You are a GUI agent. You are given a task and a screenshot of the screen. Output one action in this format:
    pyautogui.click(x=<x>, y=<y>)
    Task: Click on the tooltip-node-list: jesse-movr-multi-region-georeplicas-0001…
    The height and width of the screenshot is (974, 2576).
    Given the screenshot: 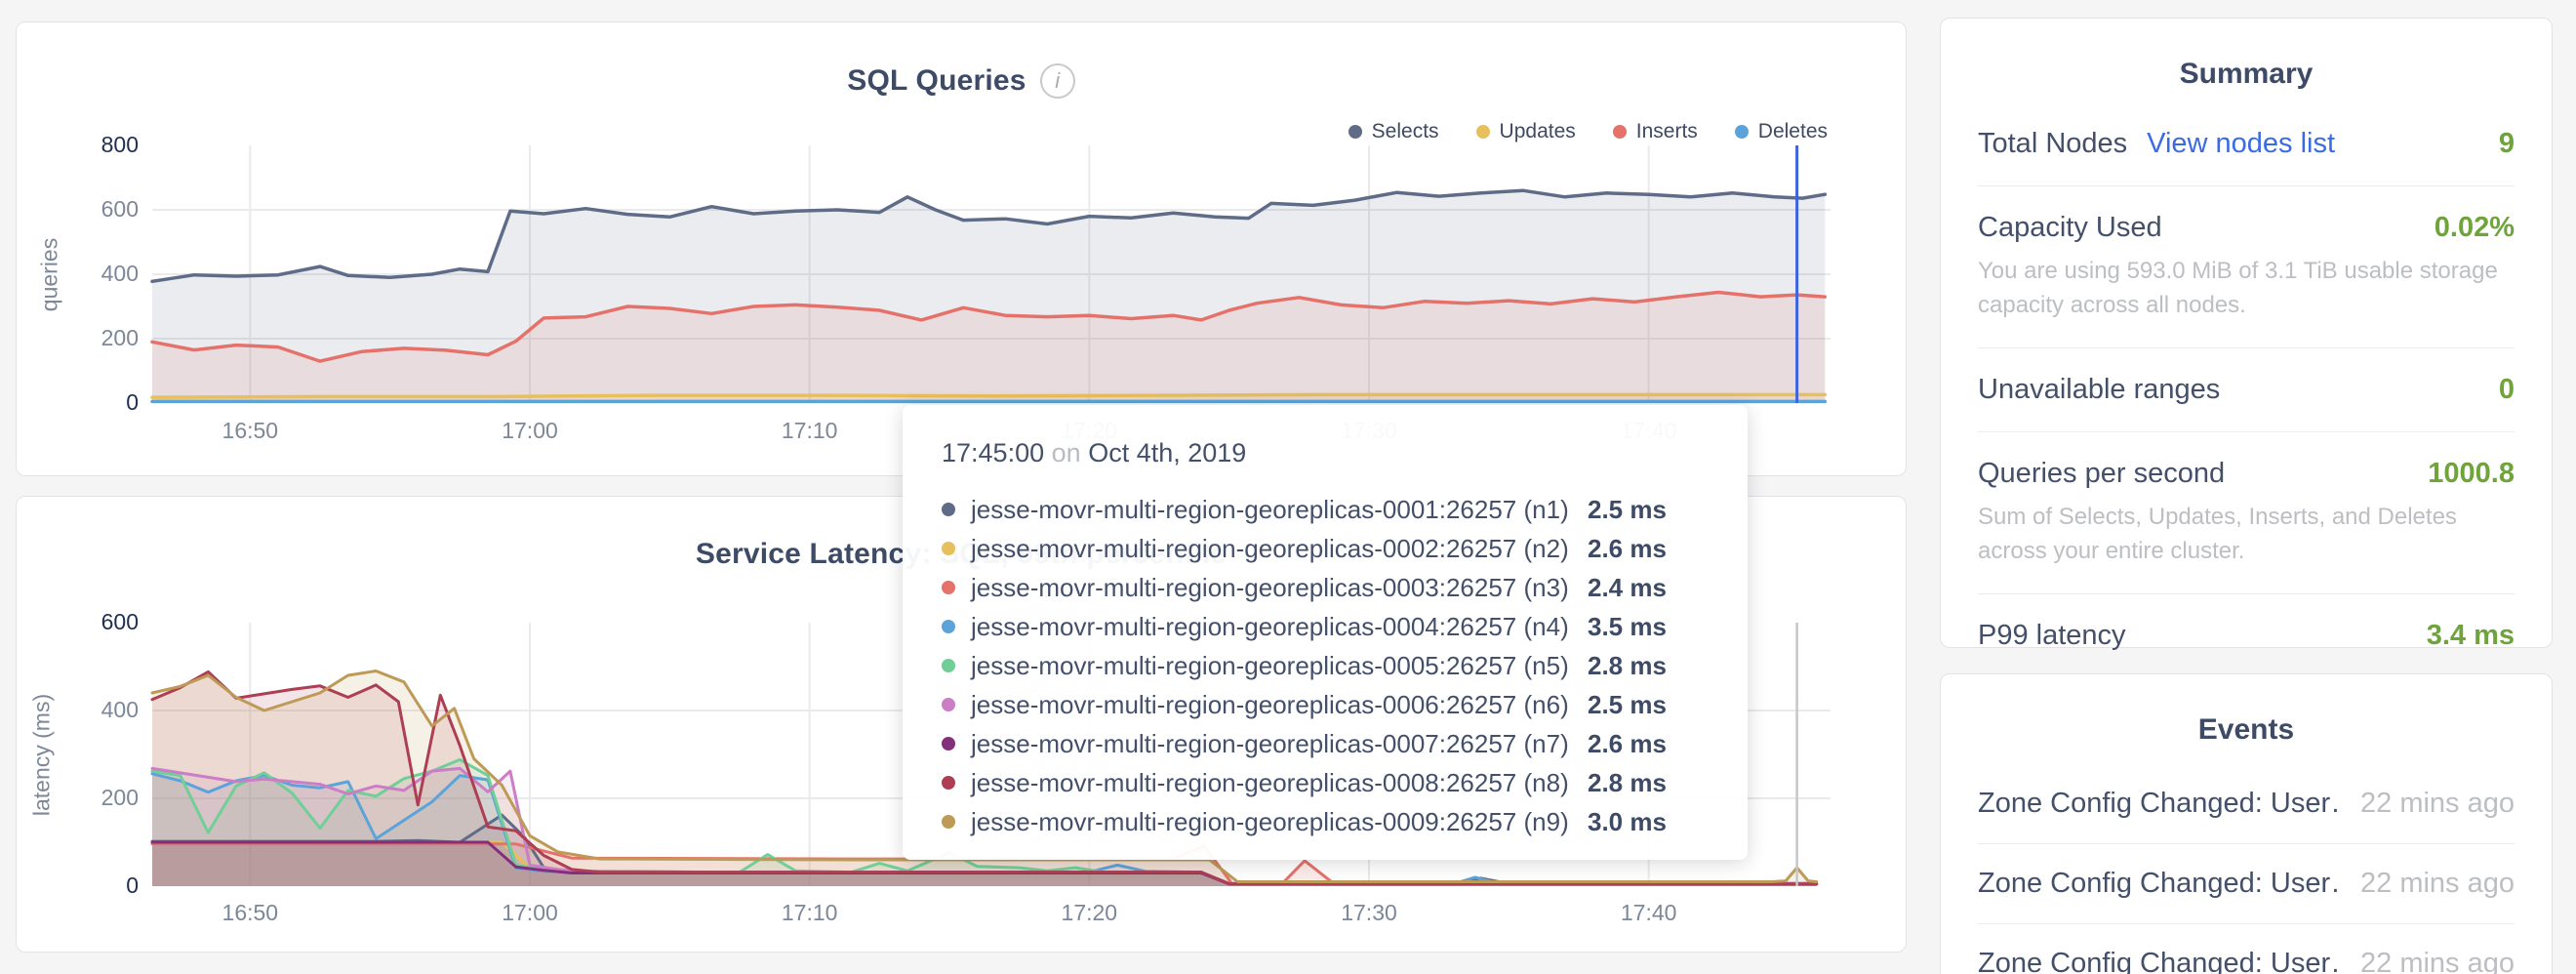 What is the action you would take?
    pyautogui.click(x=1322, y=665)
    